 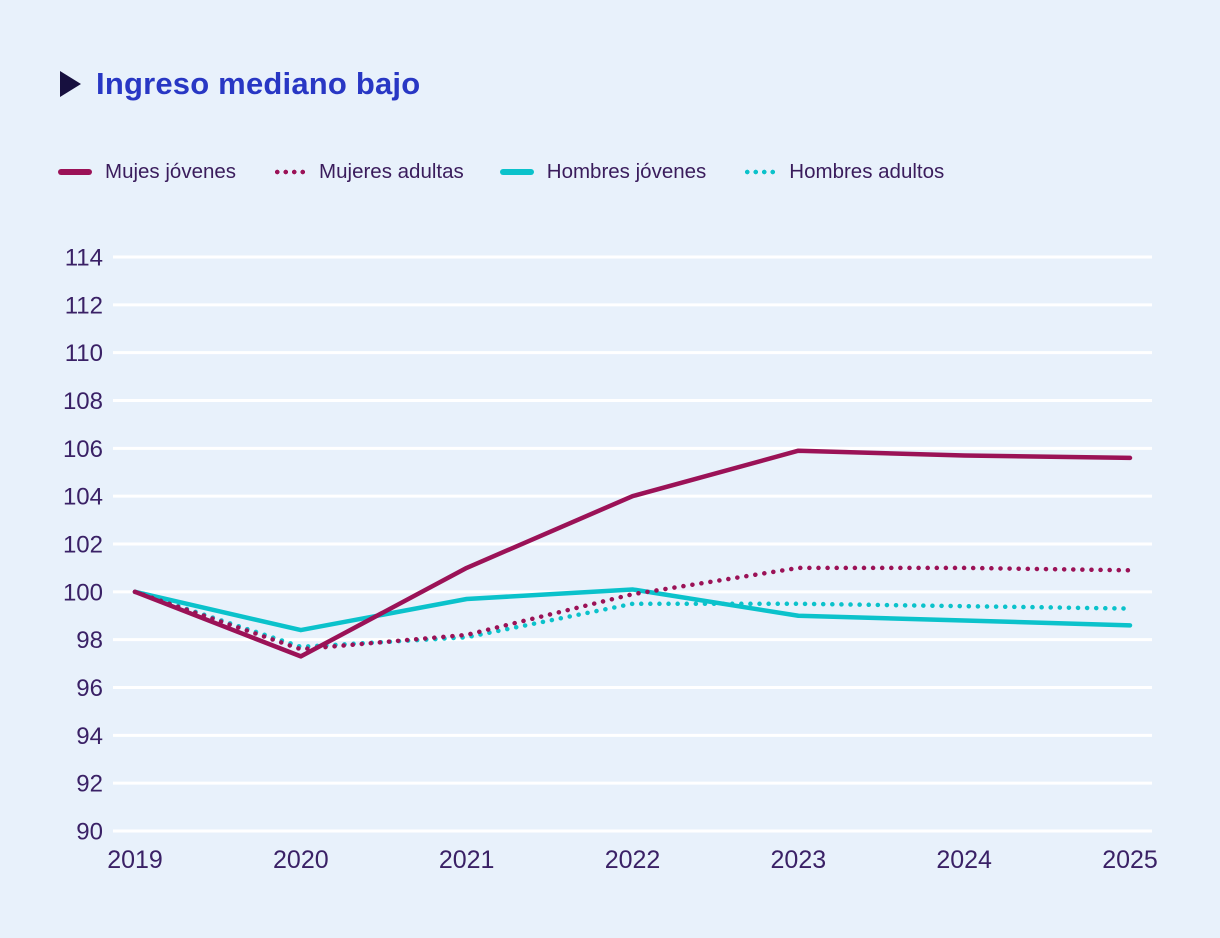 What do you see at coordinates (759, 172) in the screenshot?
I see `legend-swatch-dotted-cyan-icon` at bounding box center [759, 172].